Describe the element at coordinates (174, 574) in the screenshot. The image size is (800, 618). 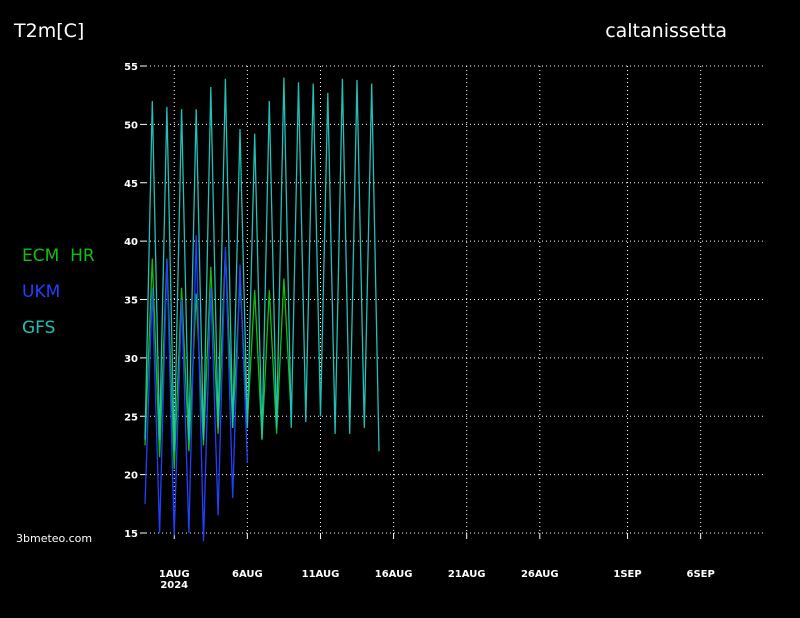
I see `x-tick-label: 1AUG` at that location.